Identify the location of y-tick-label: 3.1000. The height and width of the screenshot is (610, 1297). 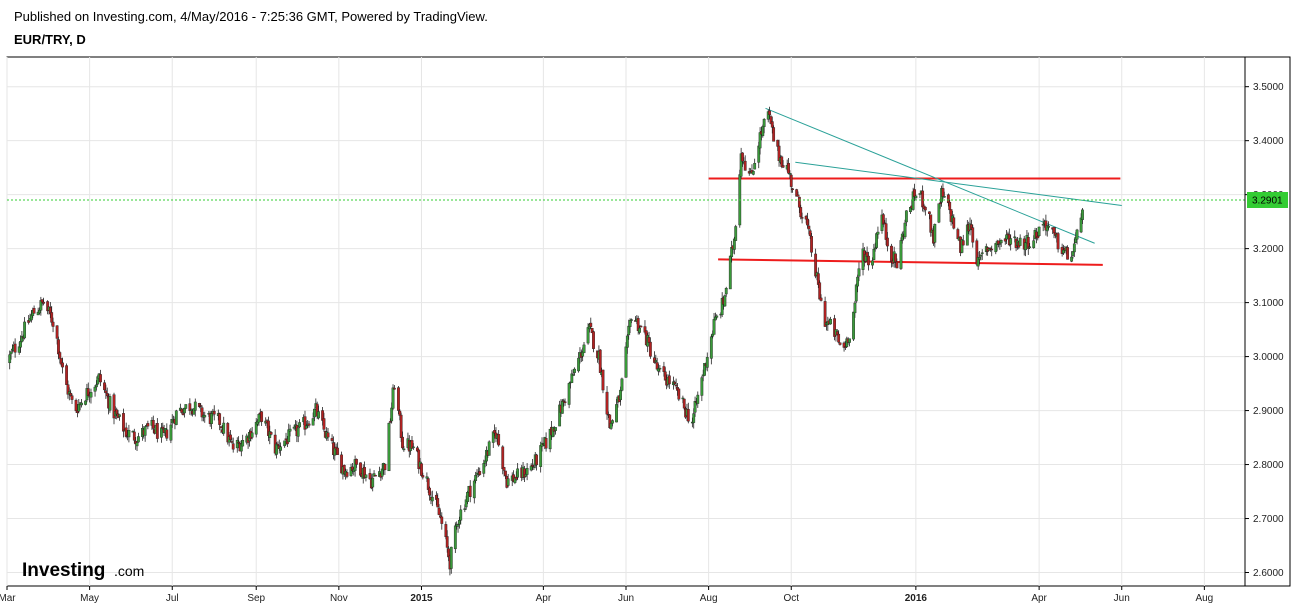
(1268, 303).